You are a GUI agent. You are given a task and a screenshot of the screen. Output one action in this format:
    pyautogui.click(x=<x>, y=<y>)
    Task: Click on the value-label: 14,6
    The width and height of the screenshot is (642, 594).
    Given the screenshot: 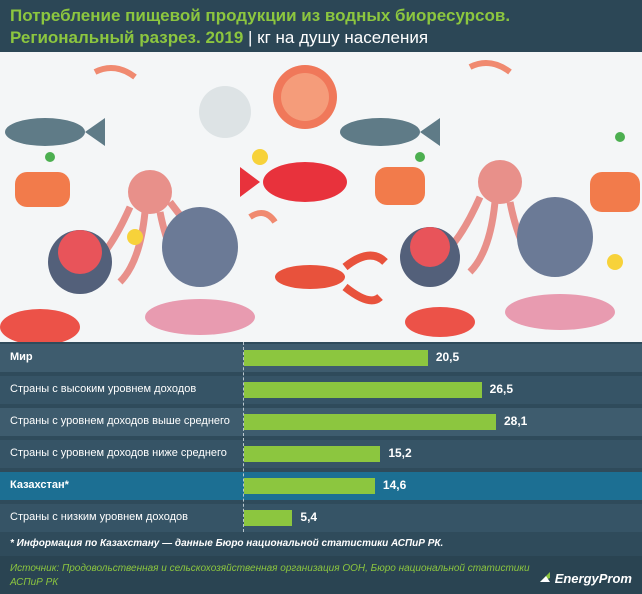 What is the action you would take?
    pyautogui.click(x=394, y=485)
    